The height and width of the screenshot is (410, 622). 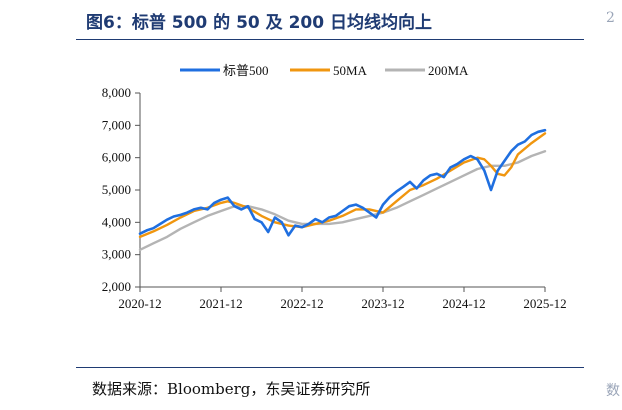 What do you see at coordinates (330, 367) in the screenshot?
I see `source-rule` at bounding box center [330, 367].